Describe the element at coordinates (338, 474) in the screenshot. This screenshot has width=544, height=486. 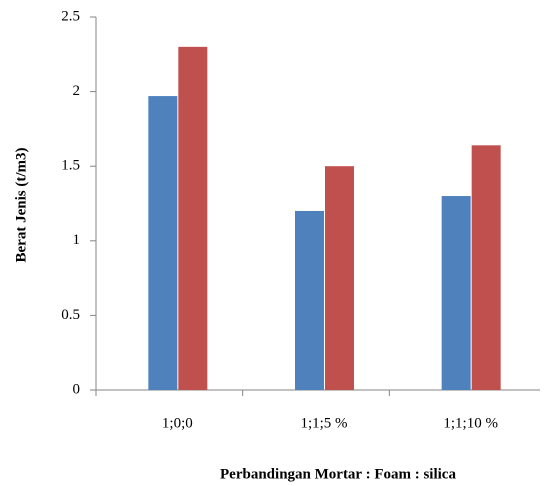
I see `x-axis-title: Perbandingan Mortar : Foam : silica` at that location.